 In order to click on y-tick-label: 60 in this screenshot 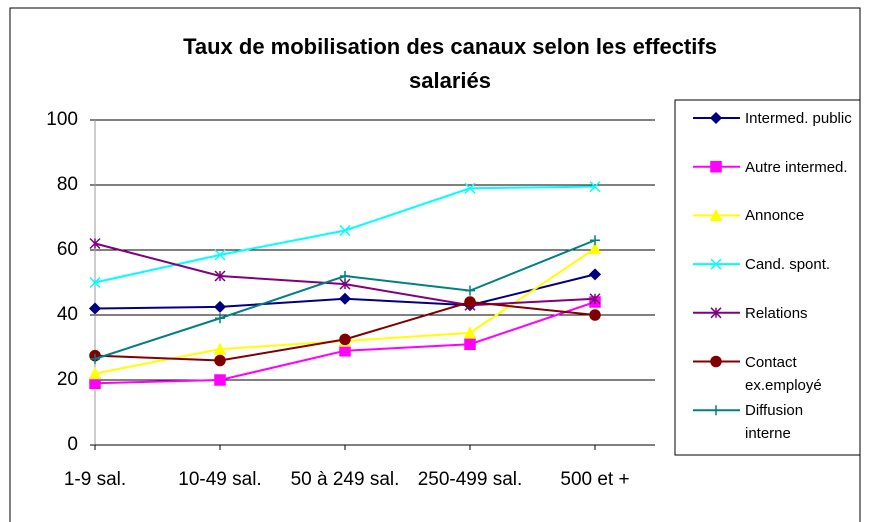, I will do `click(67, 249)`.